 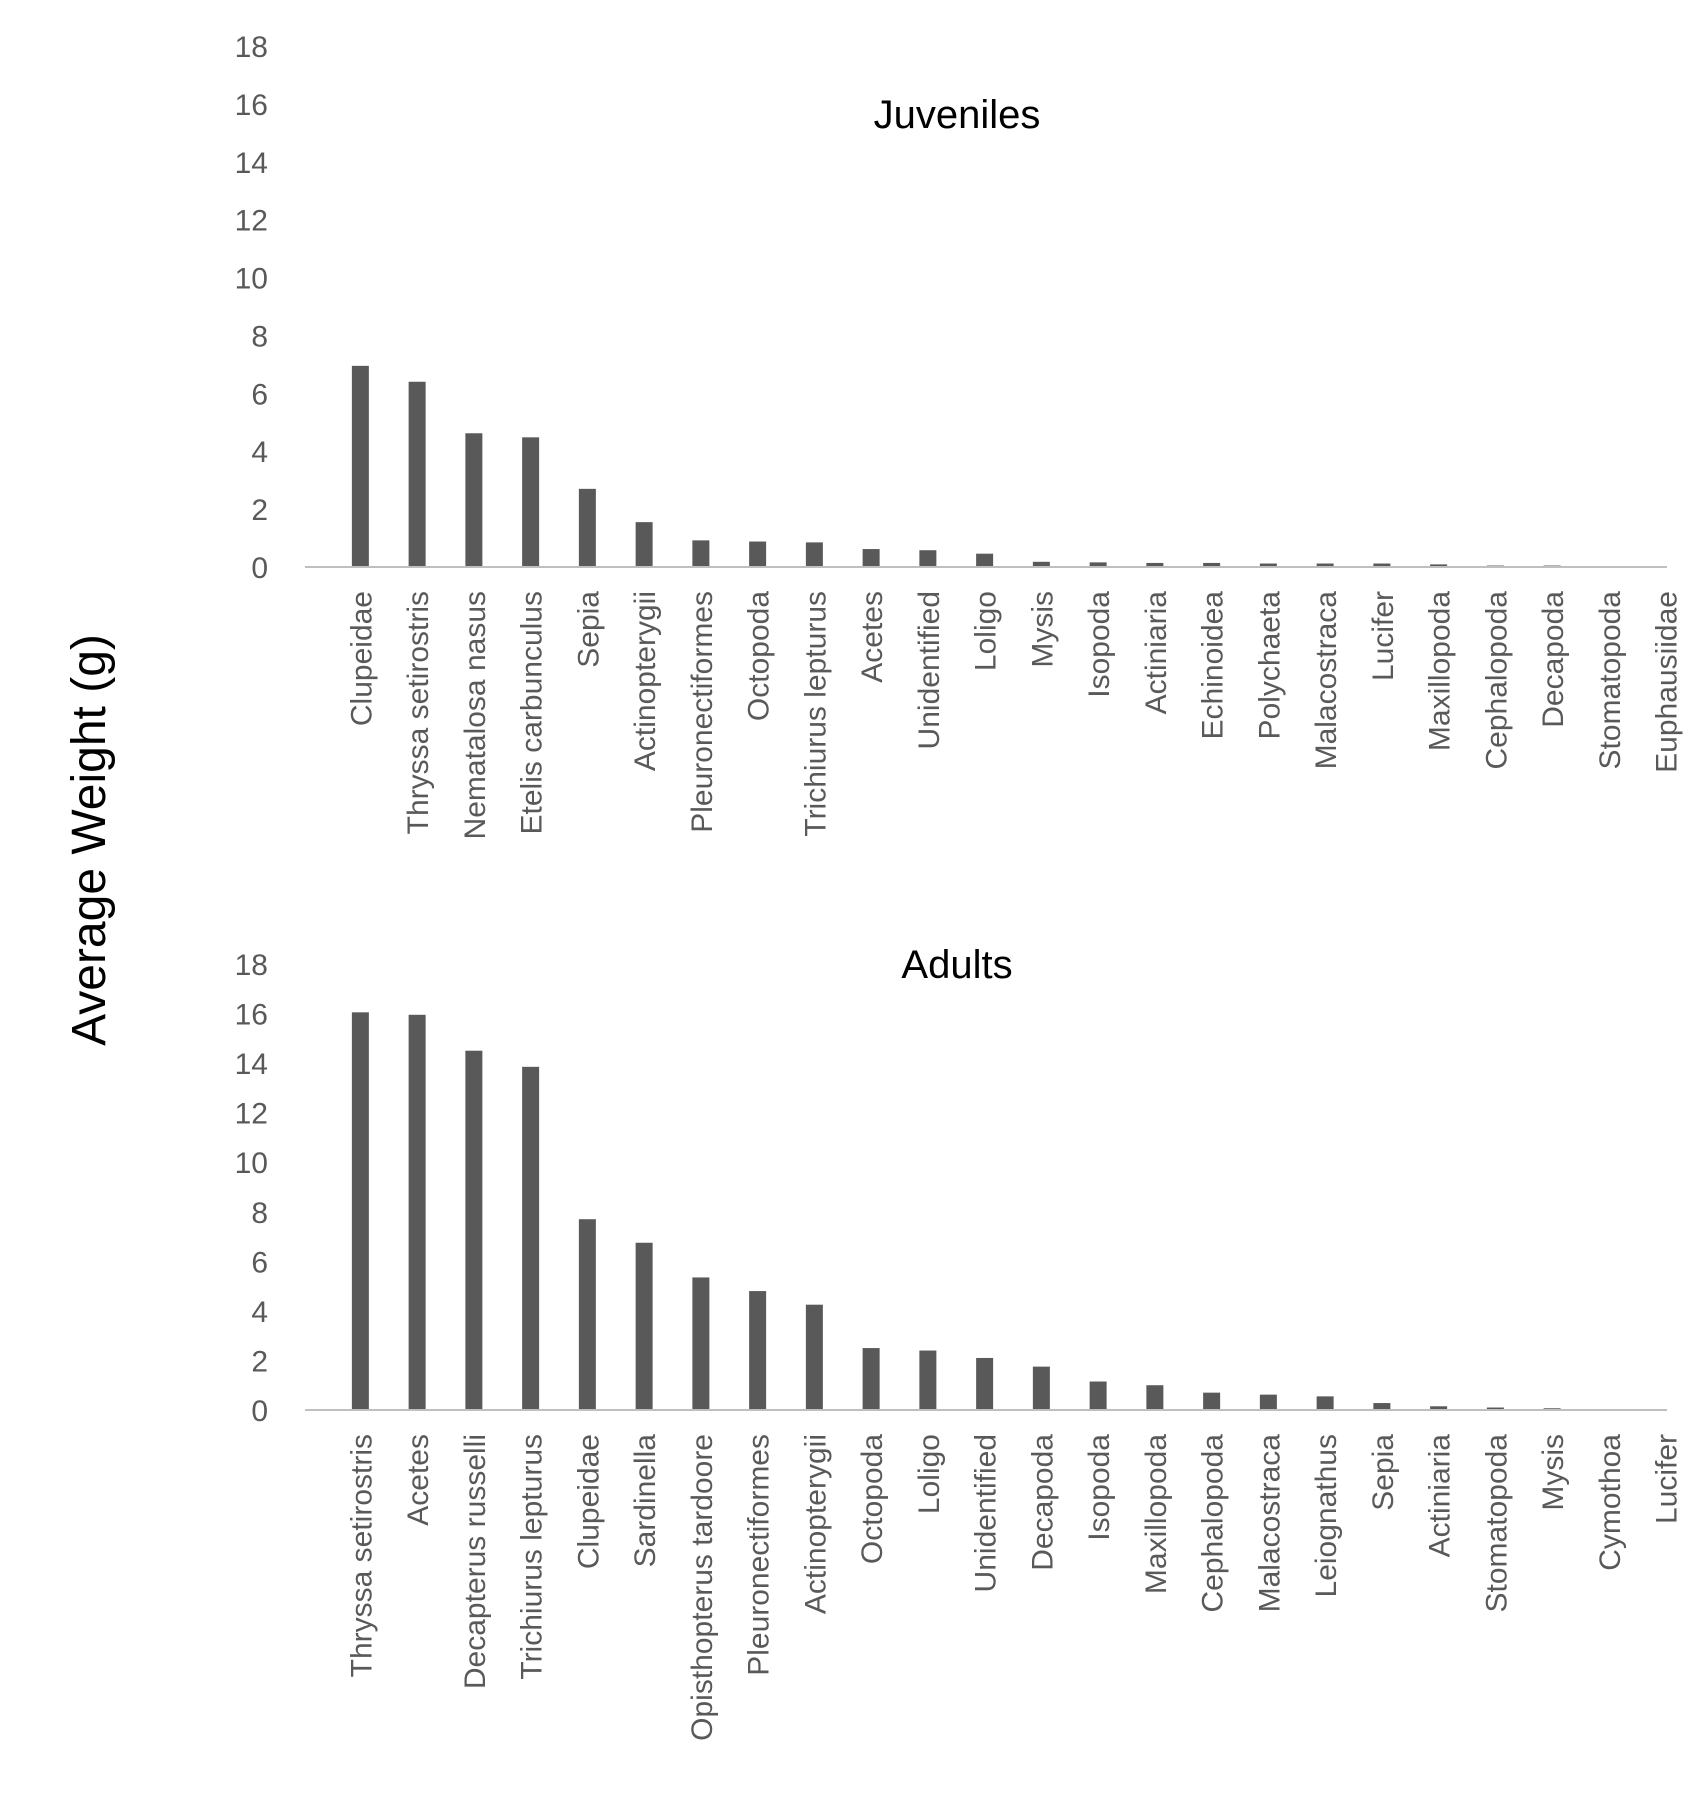 I want to click on juveniles-category-label: Clupeidae, so click(x=361, y=658).